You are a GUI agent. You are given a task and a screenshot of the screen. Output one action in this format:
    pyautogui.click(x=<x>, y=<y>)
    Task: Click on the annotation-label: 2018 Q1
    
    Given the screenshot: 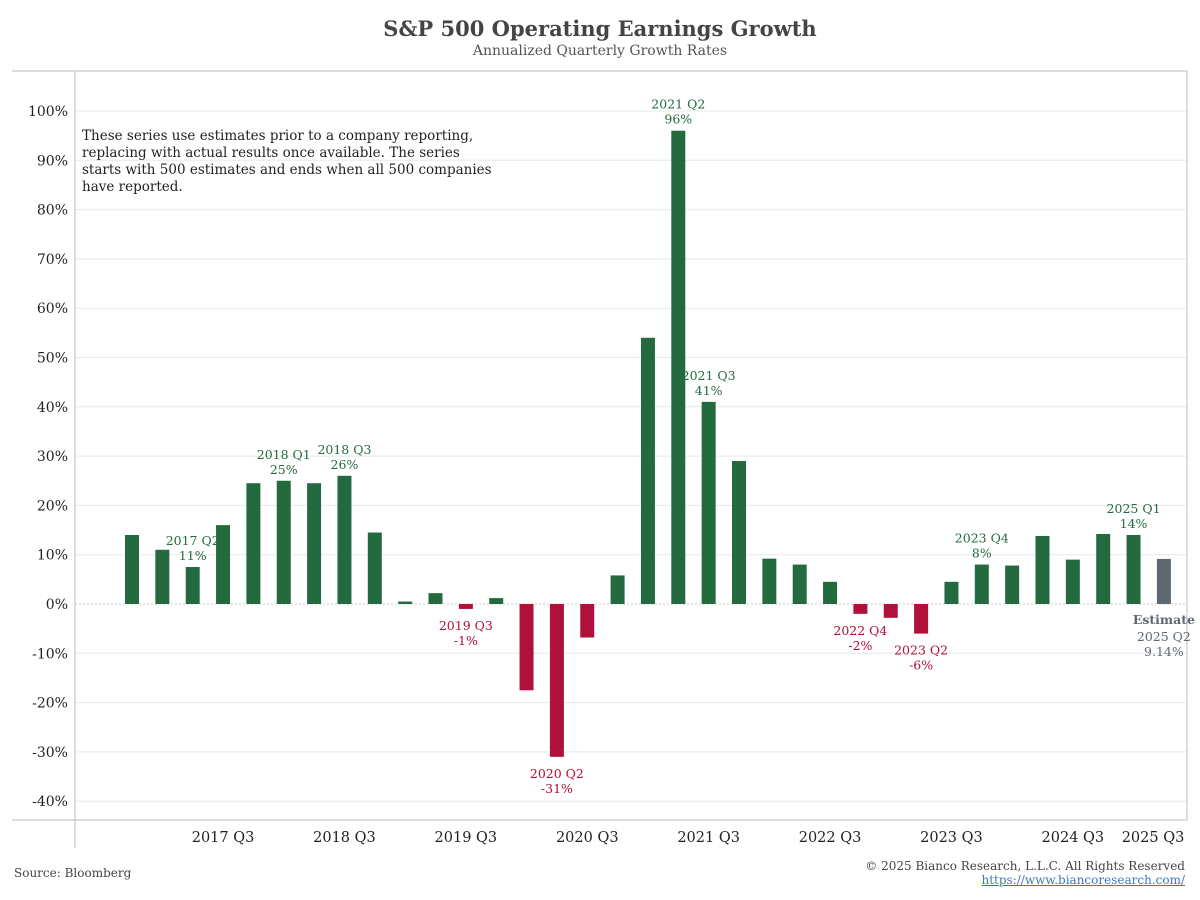 What is the action you would take?
    pyautogui.click(x=284, y=454)
    